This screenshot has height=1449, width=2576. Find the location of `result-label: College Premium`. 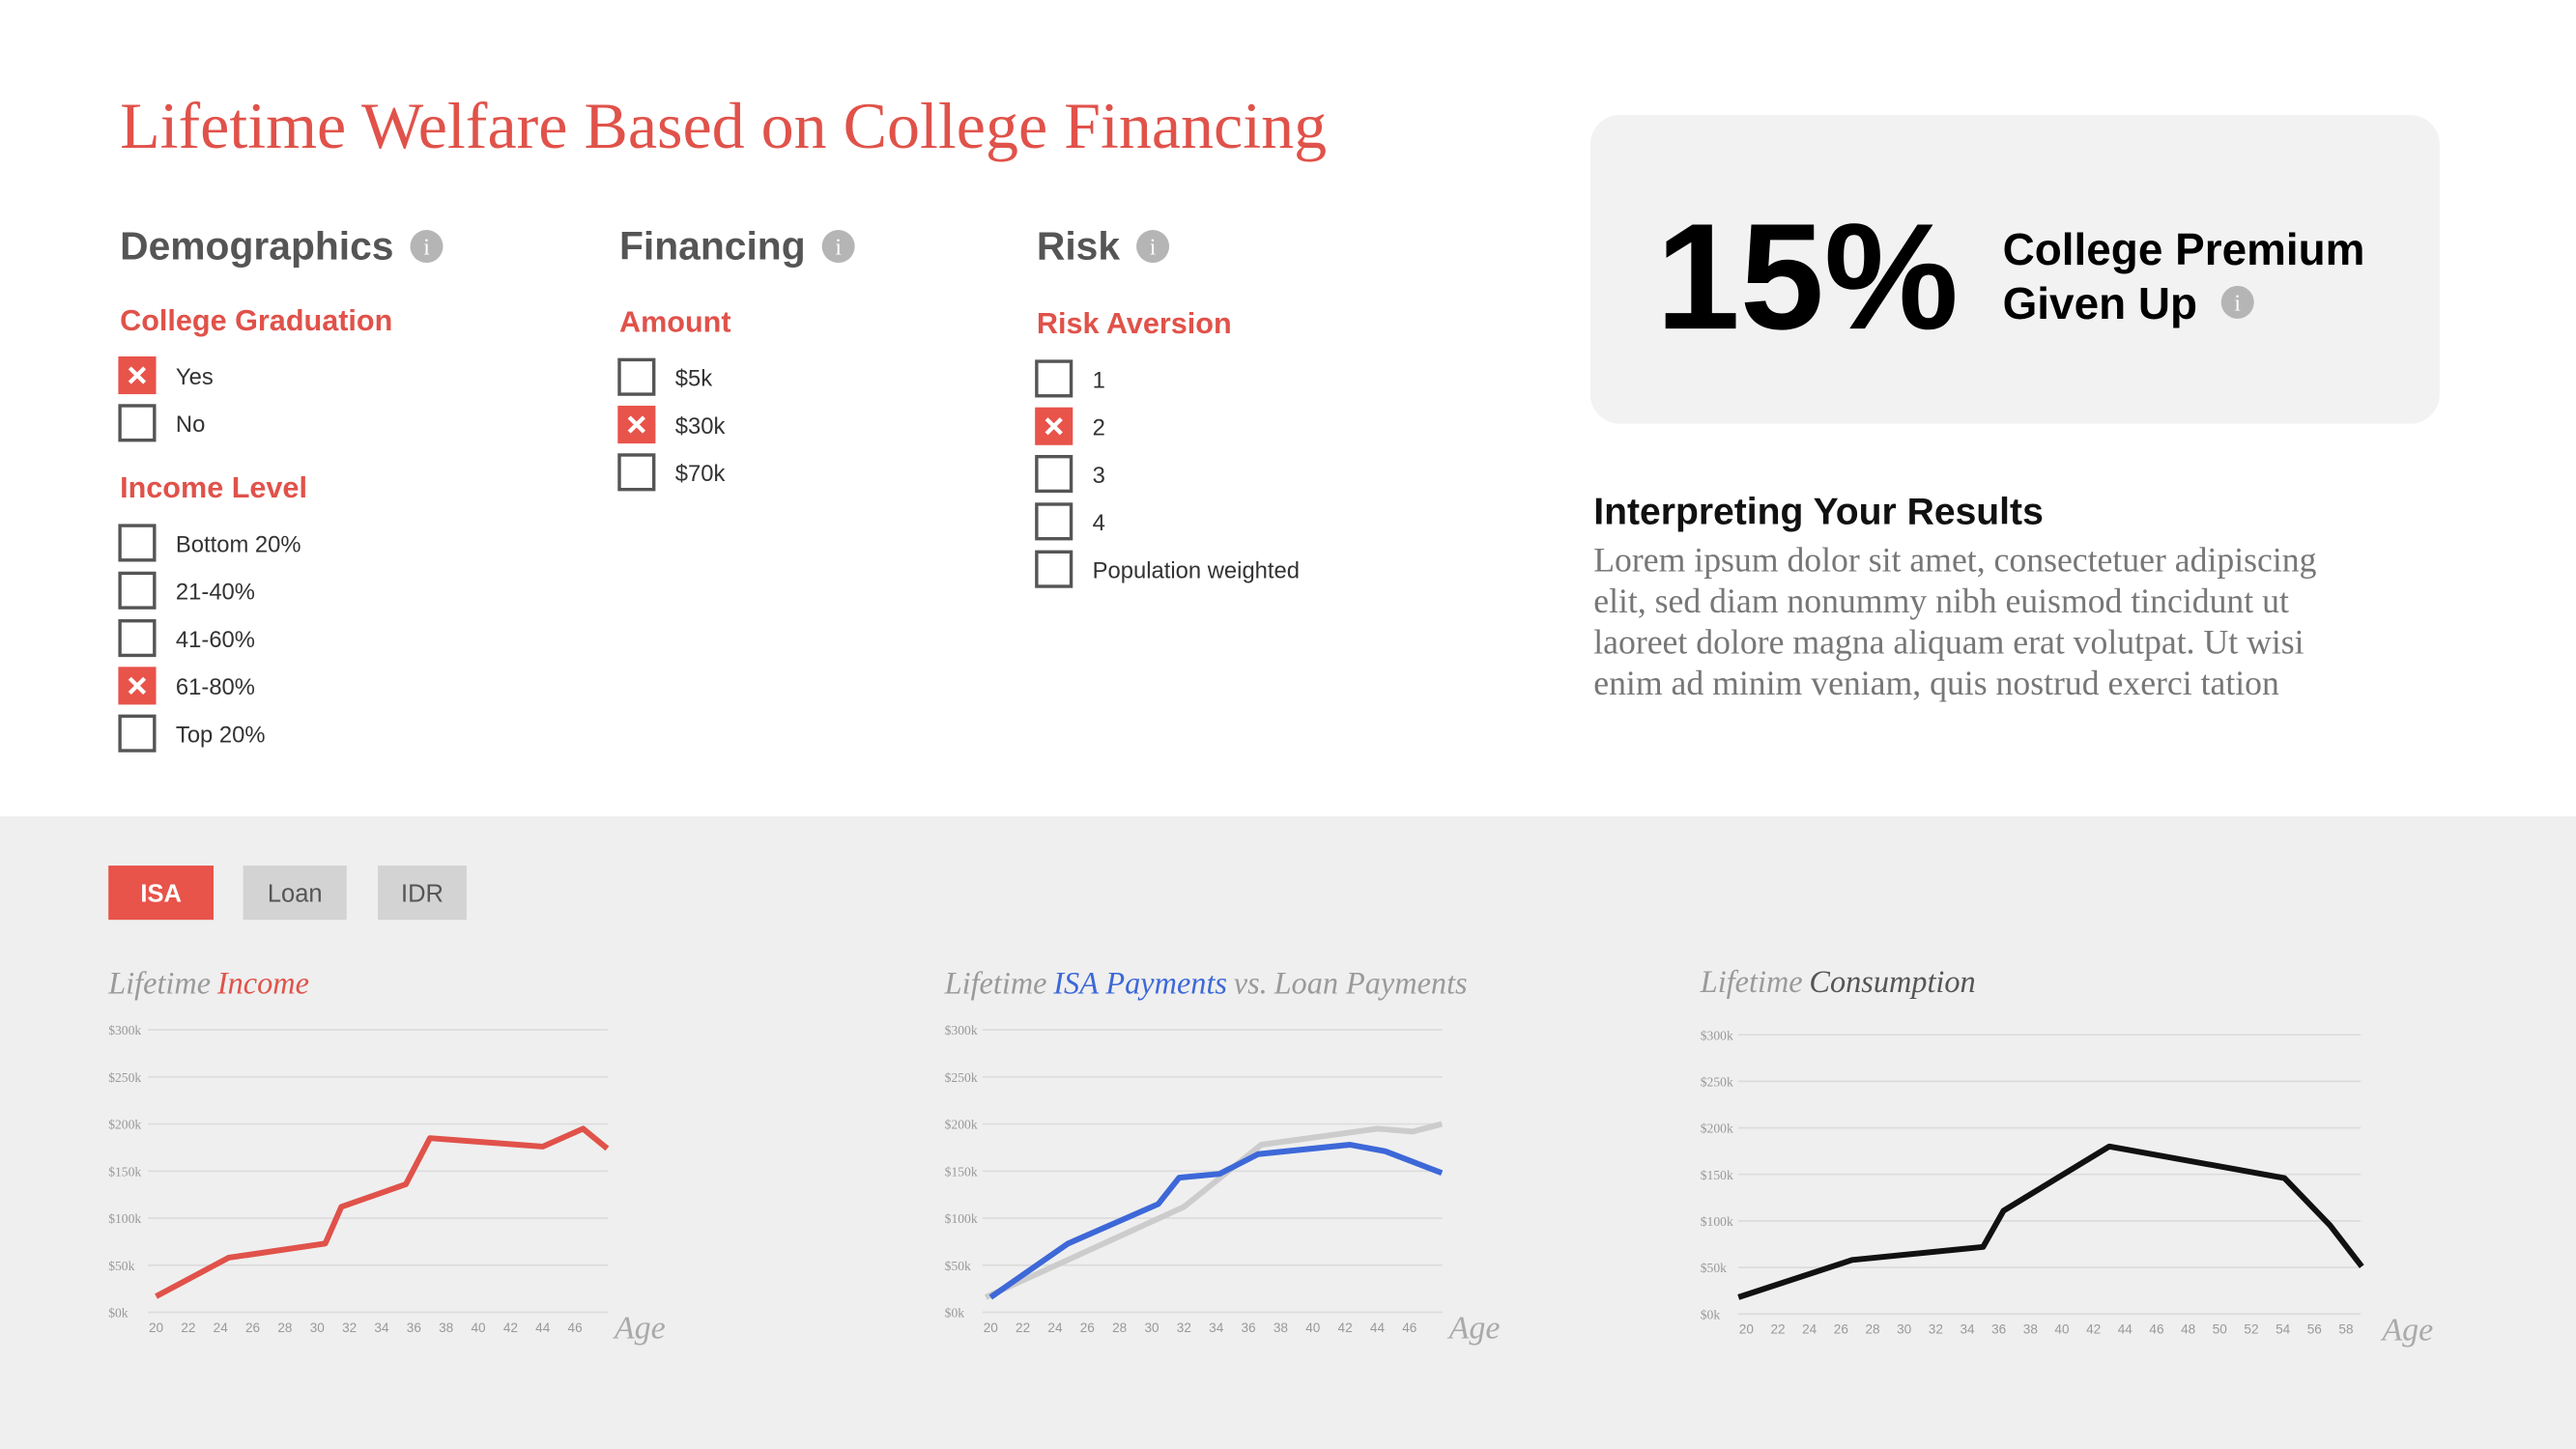

result-label: College Premium is located at coordinates (2184, 249).